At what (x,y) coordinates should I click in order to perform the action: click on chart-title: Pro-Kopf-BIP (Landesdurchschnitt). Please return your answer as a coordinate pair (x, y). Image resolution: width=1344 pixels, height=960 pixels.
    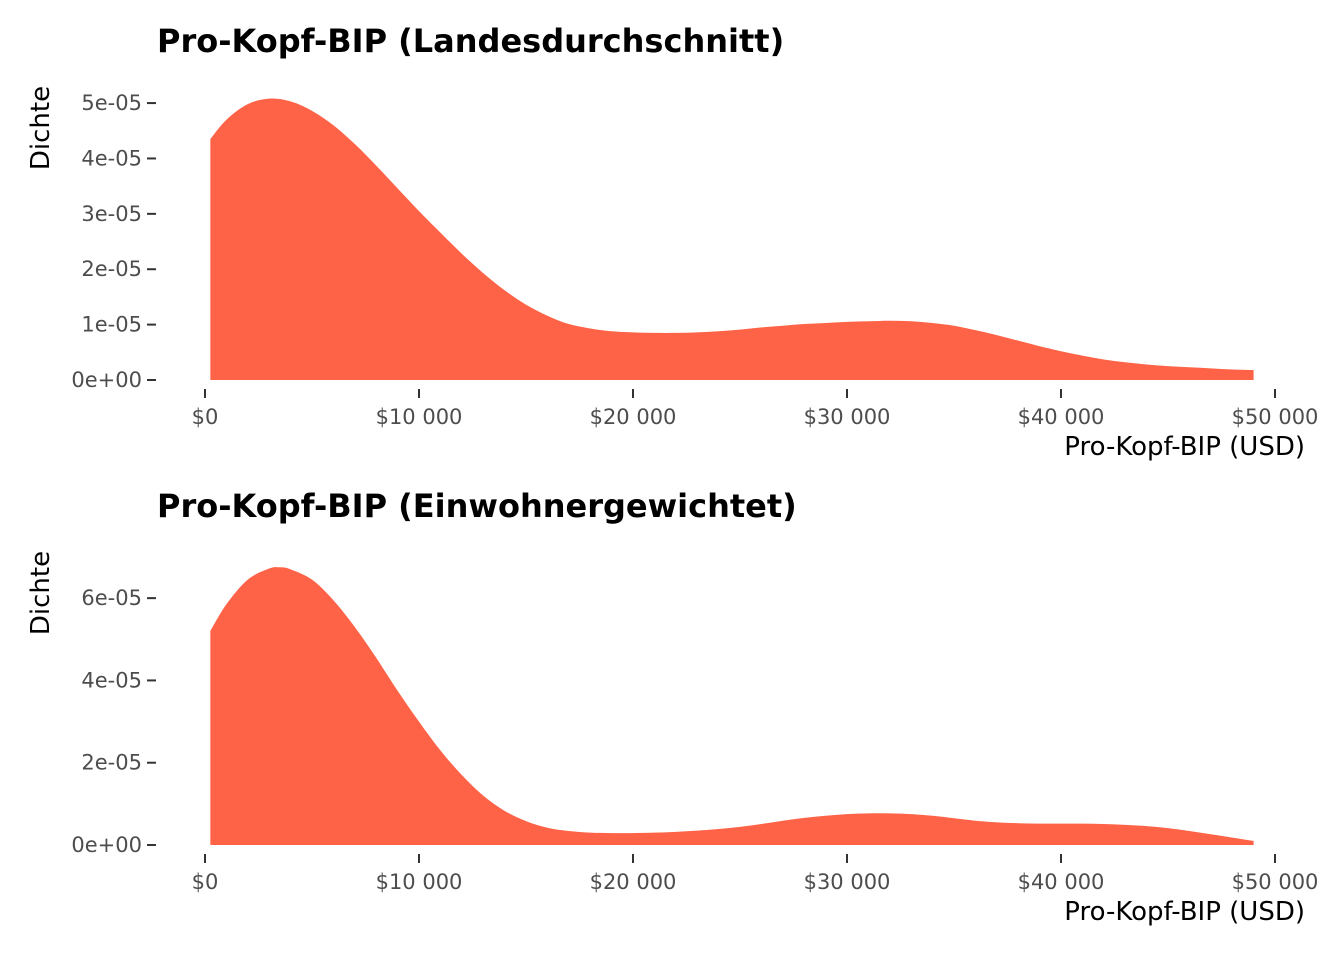
    Looking at the image, I should click on (471, 41).